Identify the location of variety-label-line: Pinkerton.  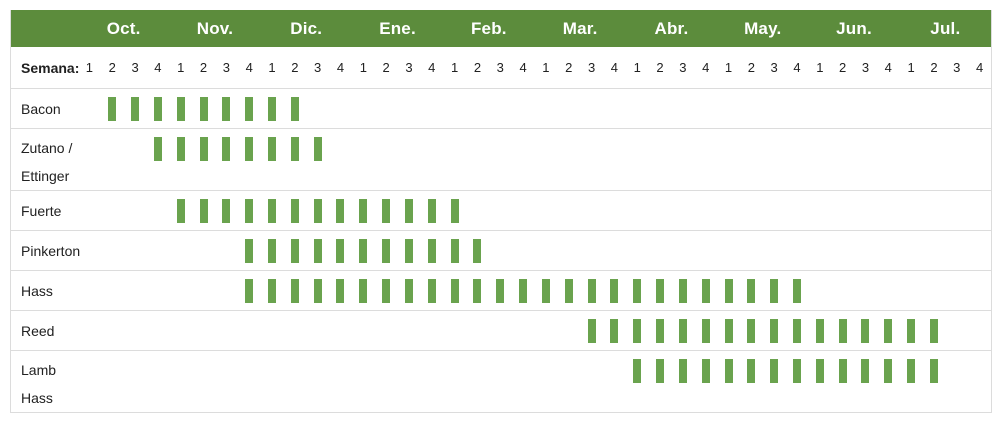
(51, 250).